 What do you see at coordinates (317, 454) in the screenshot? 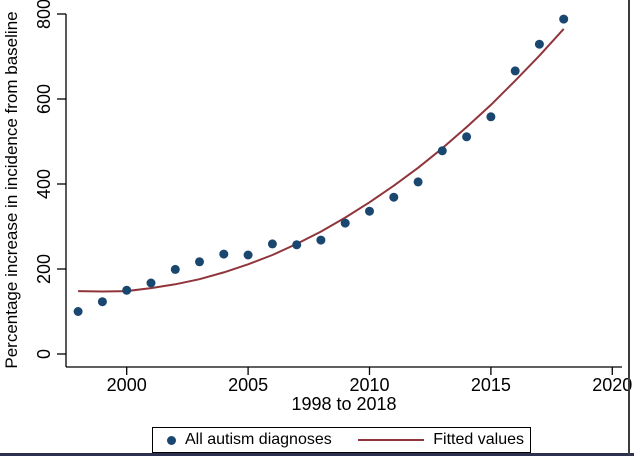
I see `bottom-border` at bounding box center [317, 454].